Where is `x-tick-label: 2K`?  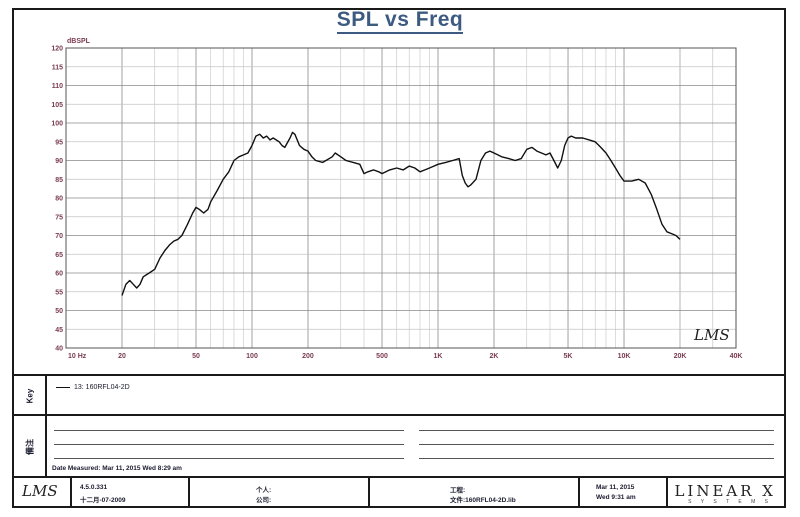
x-tick-label: 2K is located at coordinates (494, 356).